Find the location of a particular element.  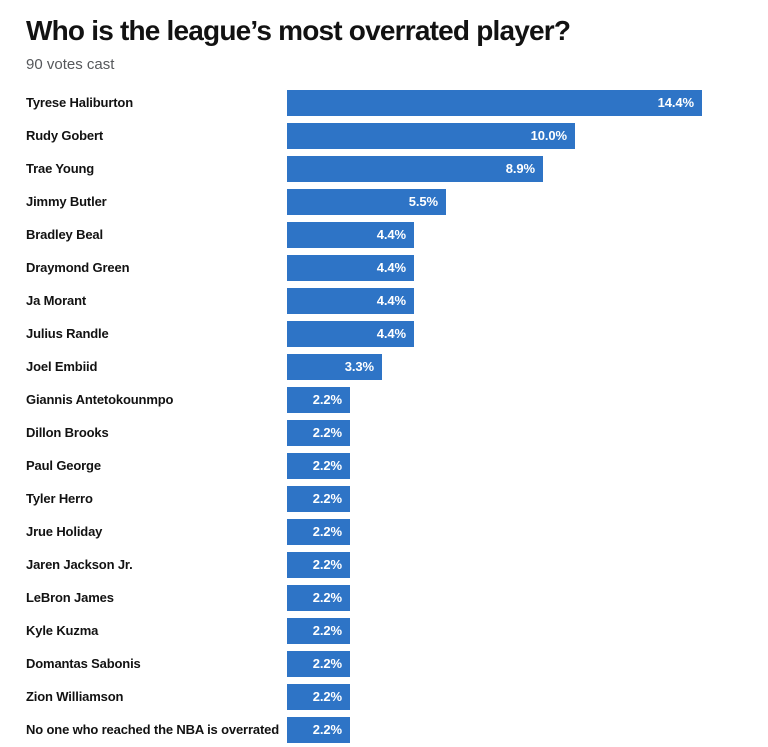

bar-value: 3.3% is located at coordinates (359, 367).